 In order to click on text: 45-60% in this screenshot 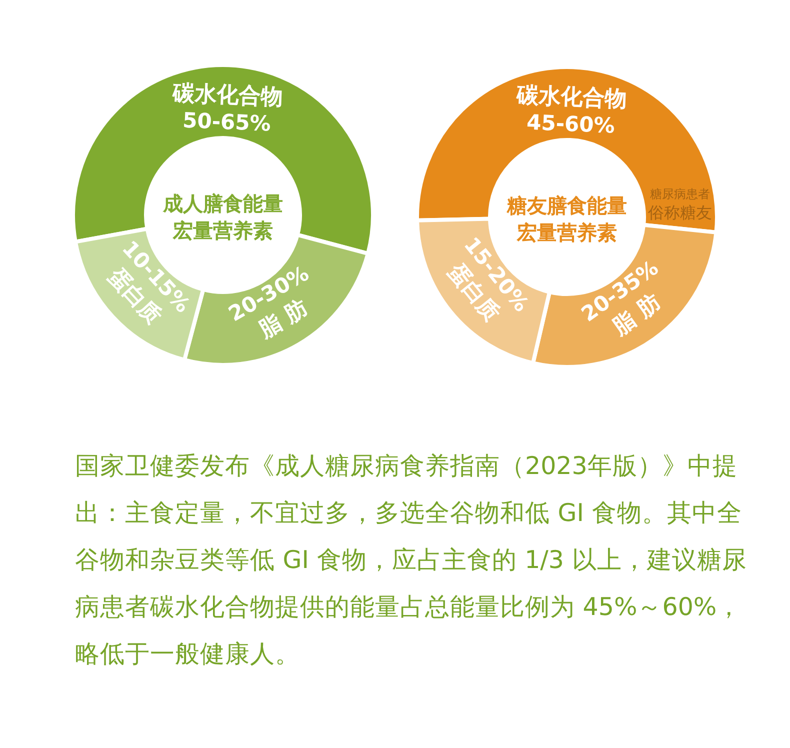, I will do `click(571, 124)`.